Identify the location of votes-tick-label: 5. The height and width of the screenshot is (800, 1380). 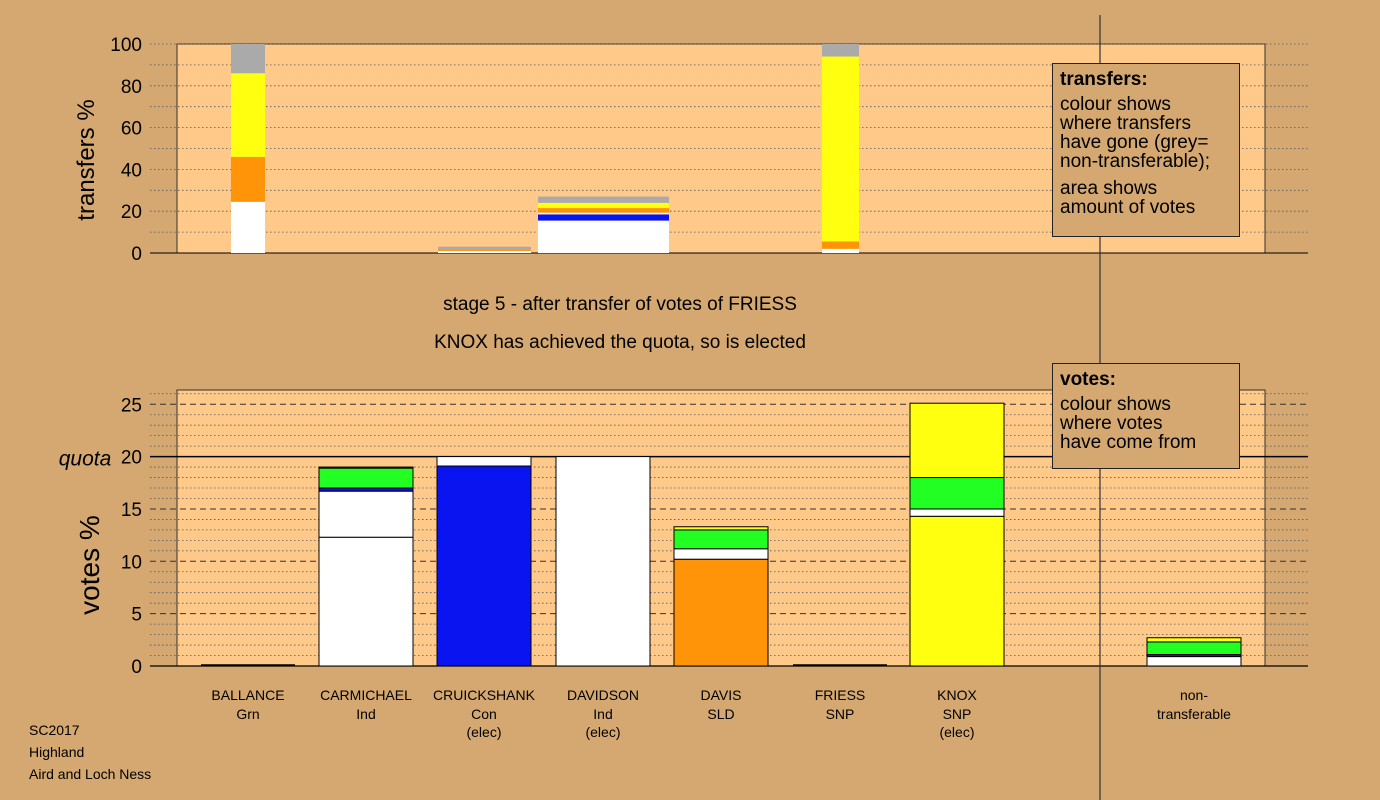
(136, 615).